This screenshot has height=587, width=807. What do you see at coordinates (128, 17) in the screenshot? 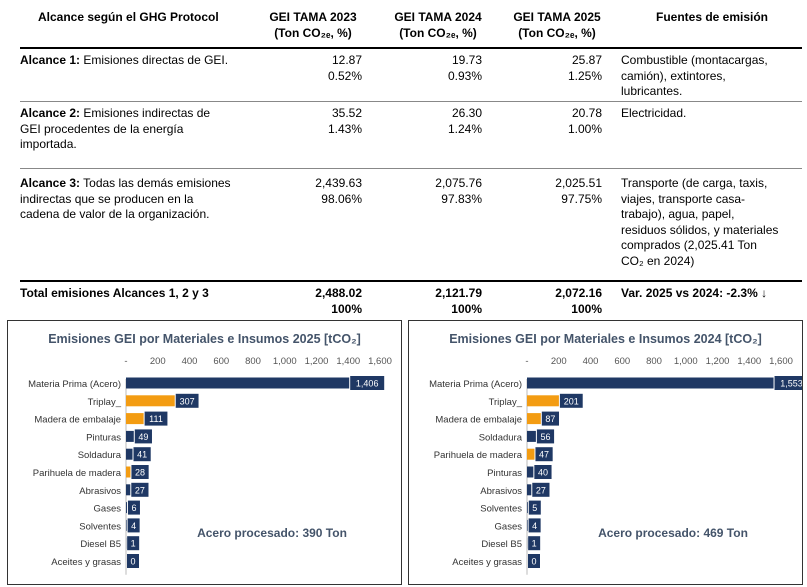
I see `header-scope: Alcance según el GHG Protocol` at bounding box center [128, 17].